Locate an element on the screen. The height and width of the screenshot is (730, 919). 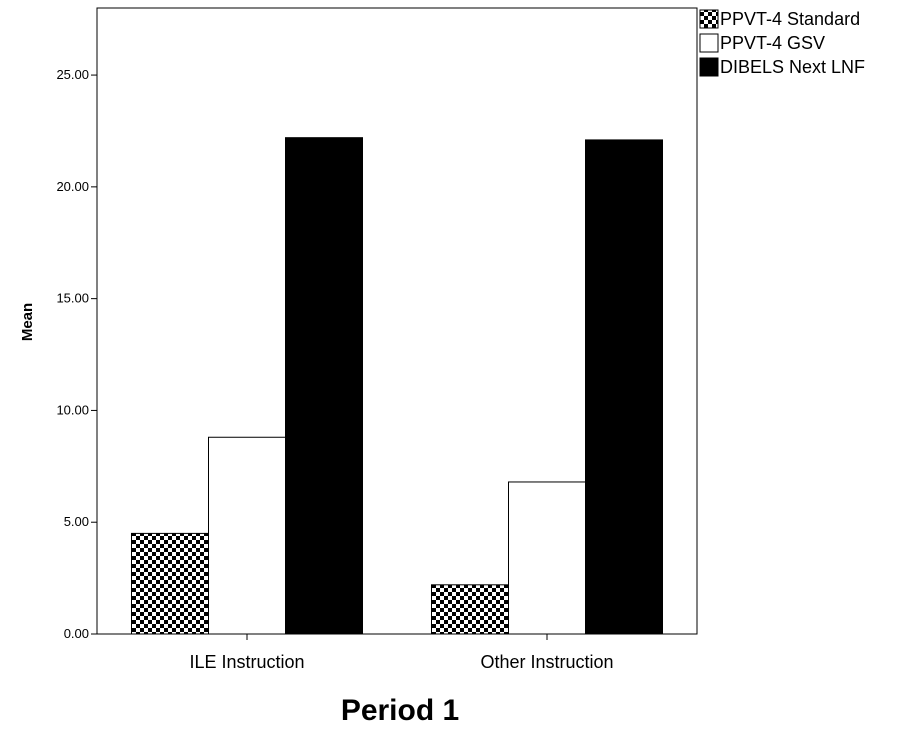
y-tick-label: 15.00 is located at coordinates (72, 298).